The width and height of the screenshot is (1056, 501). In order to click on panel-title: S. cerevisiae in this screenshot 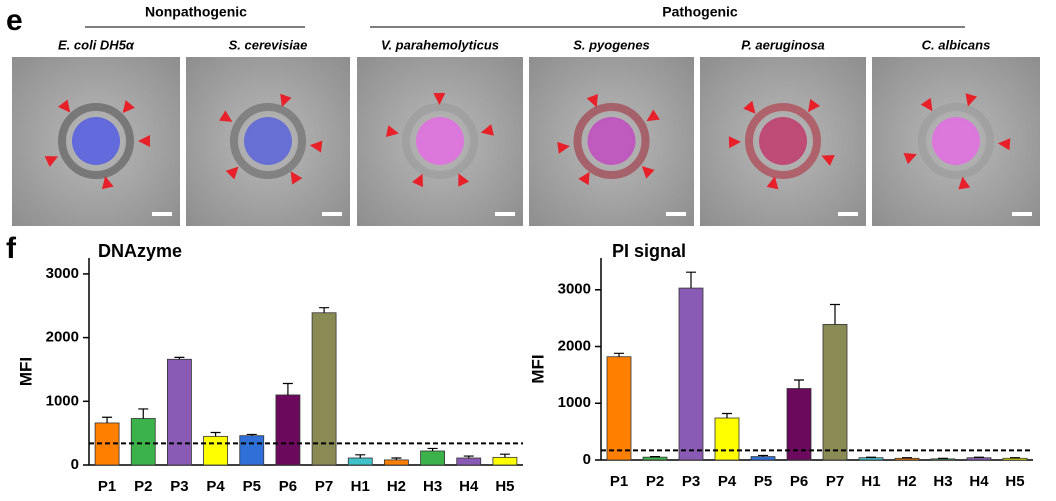, I will do `click(268, 44)`.